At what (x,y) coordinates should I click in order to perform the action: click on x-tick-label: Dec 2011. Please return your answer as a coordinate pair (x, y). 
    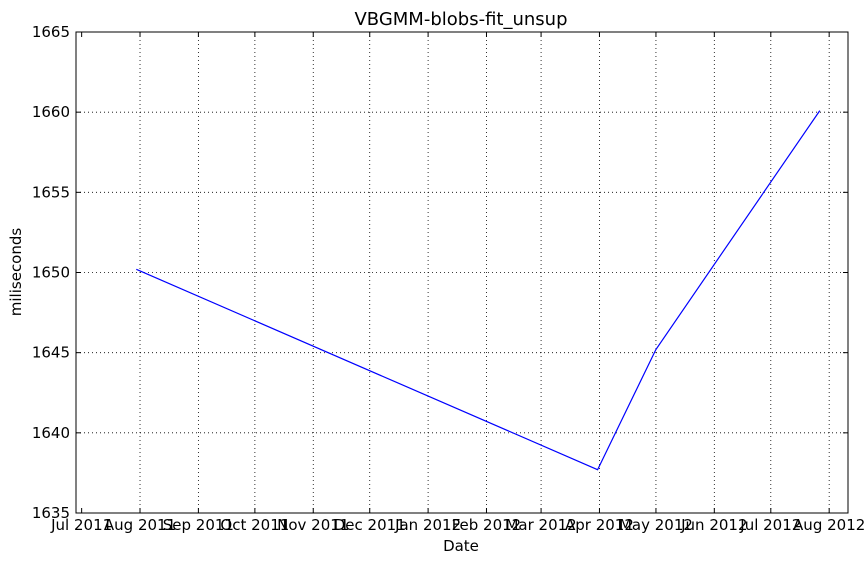
    Looking at the image, I should click on (370, 525).